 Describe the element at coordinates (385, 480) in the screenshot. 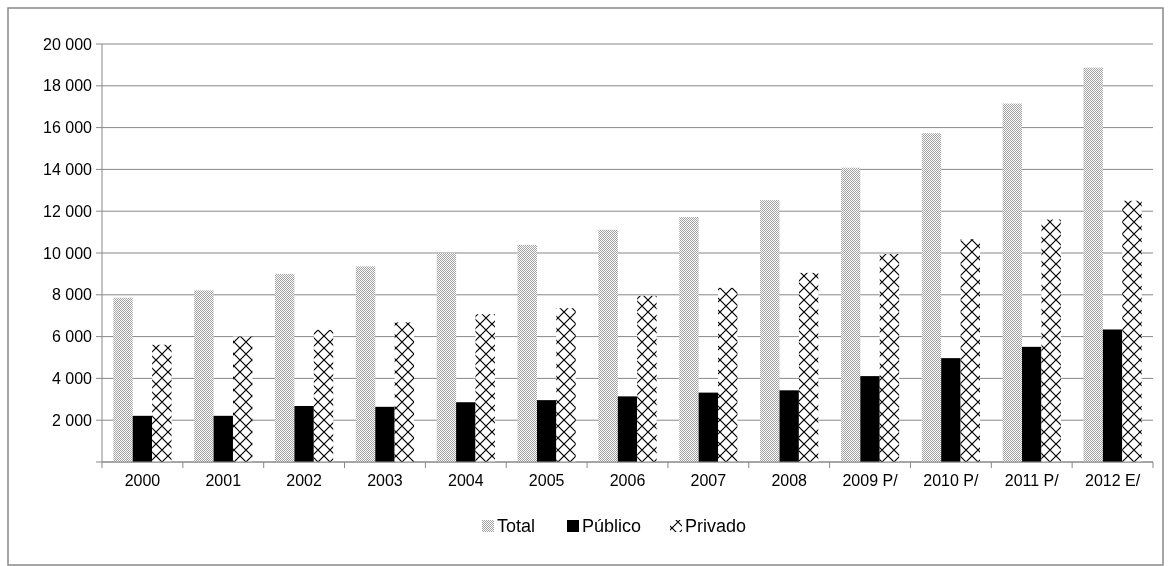

I see `x-tick-label: 2003` at that location.